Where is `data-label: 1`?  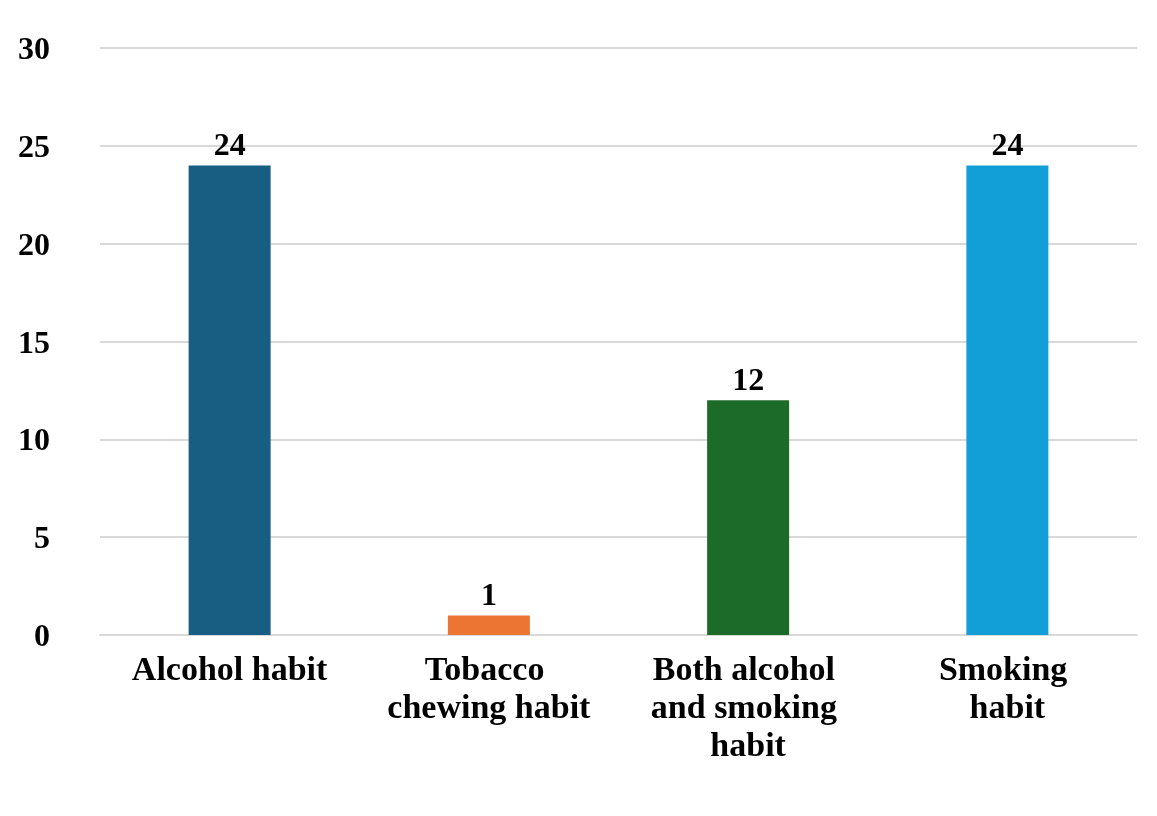 data-label: 1 is located at coordinates (488, 594).